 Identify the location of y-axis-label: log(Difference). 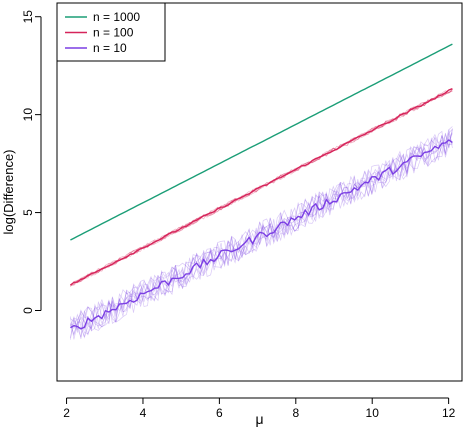
(8, 191).